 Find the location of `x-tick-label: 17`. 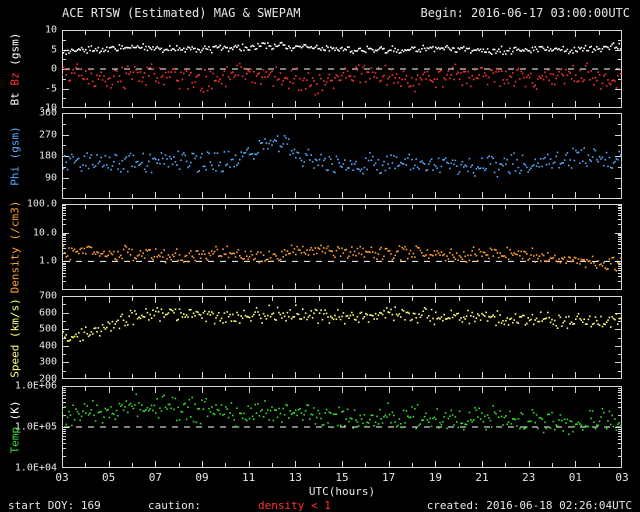

x-tick-label: 17 is located at coordinates (389, 477).